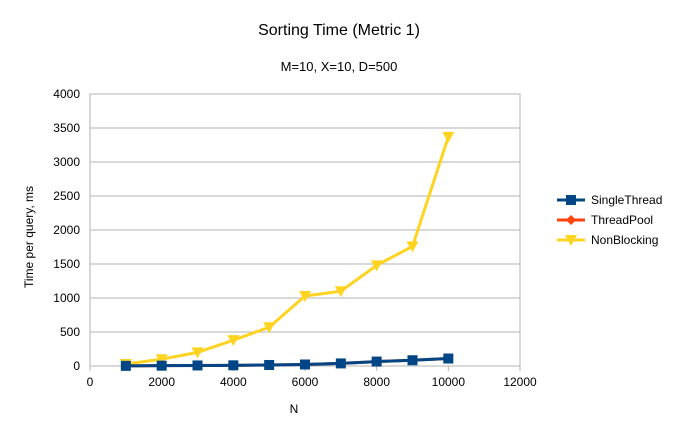 This screenshot has width=679, height=436. I want to click on x-tick-label: 6000, so click(305, 382).